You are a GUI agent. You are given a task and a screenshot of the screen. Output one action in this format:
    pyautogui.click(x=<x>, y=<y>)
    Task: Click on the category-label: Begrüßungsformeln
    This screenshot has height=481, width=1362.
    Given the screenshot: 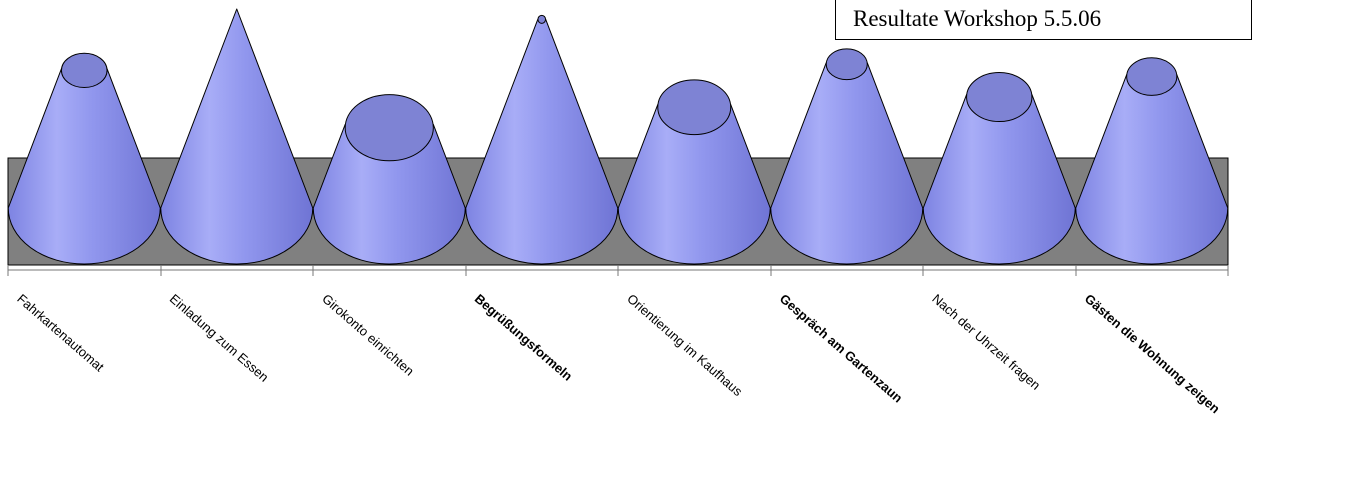 What is the action you would take?
    pyautogui.click(x=524, y=337)
    